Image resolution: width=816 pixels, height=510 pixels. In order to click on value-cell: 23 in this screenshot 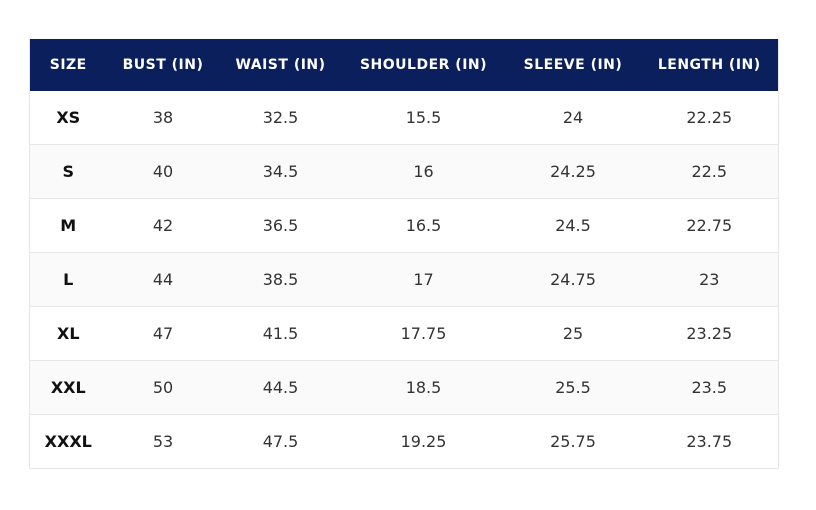, I will do `click(709, 279)`.